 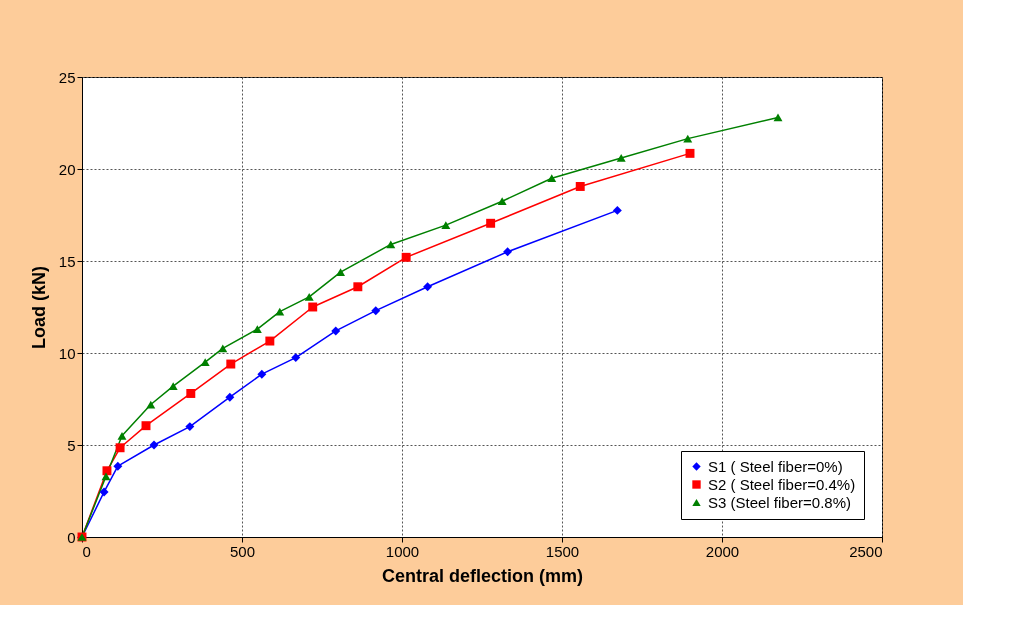 What do you see at coordinates (779, 502) in the screenshot?
I see `legend-label: S3 (Steel fiber=0.8%)` at bounding box center [779, 502].